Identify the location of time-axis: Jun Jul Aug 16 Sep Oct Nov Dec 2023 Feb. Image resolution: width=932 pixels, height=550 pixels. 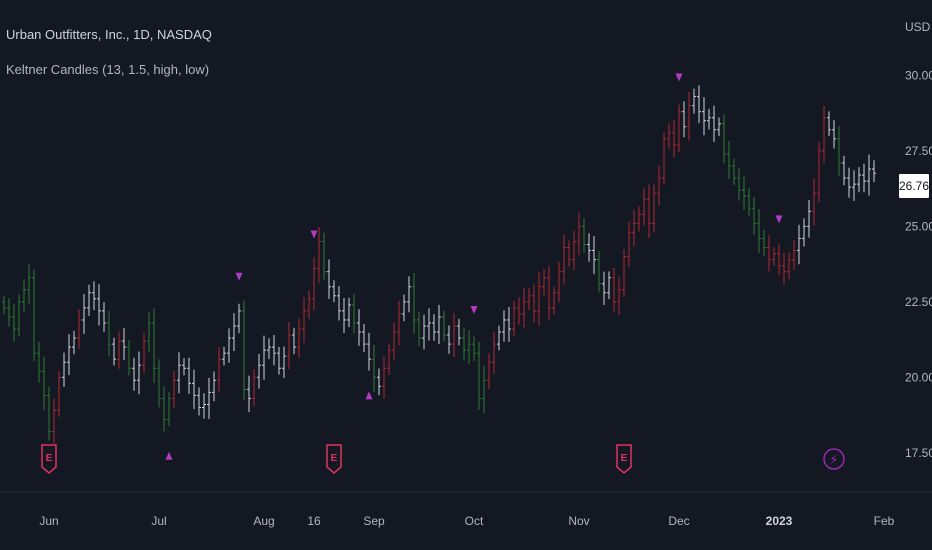
(466, 521).